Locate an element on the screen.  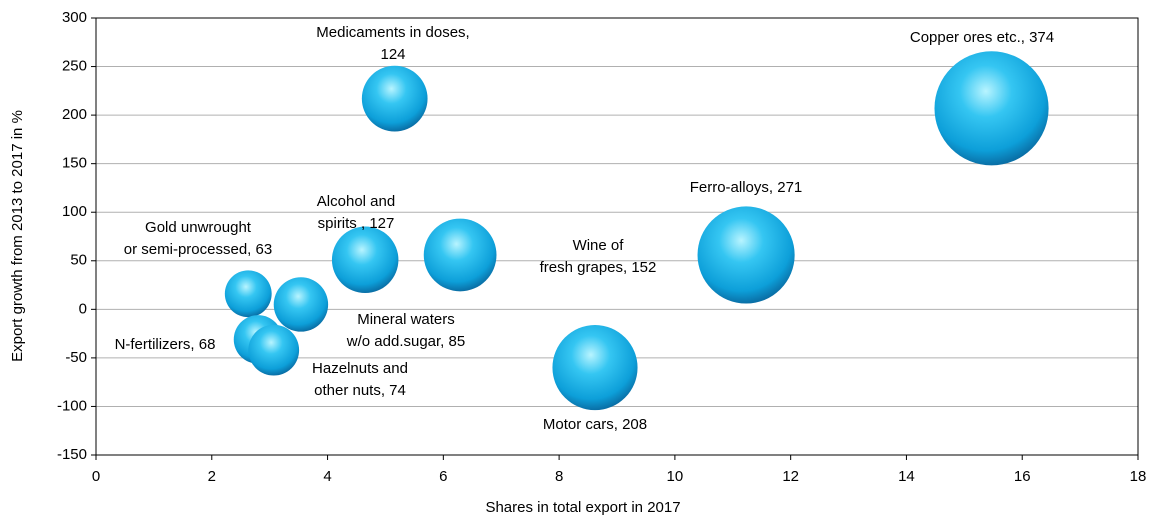
y-tick-label: -100 is located at coordinates (72, 405).